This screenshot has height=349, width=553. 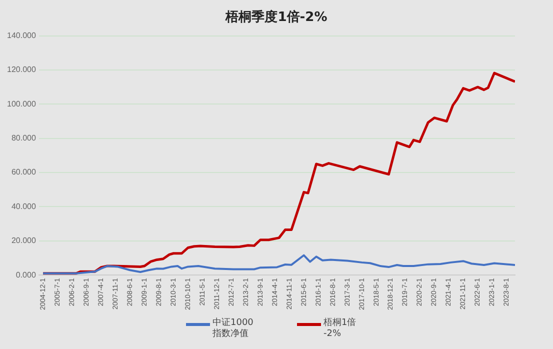 I want to click on y-tick-label: 60.000, so click(x=23, y=172).